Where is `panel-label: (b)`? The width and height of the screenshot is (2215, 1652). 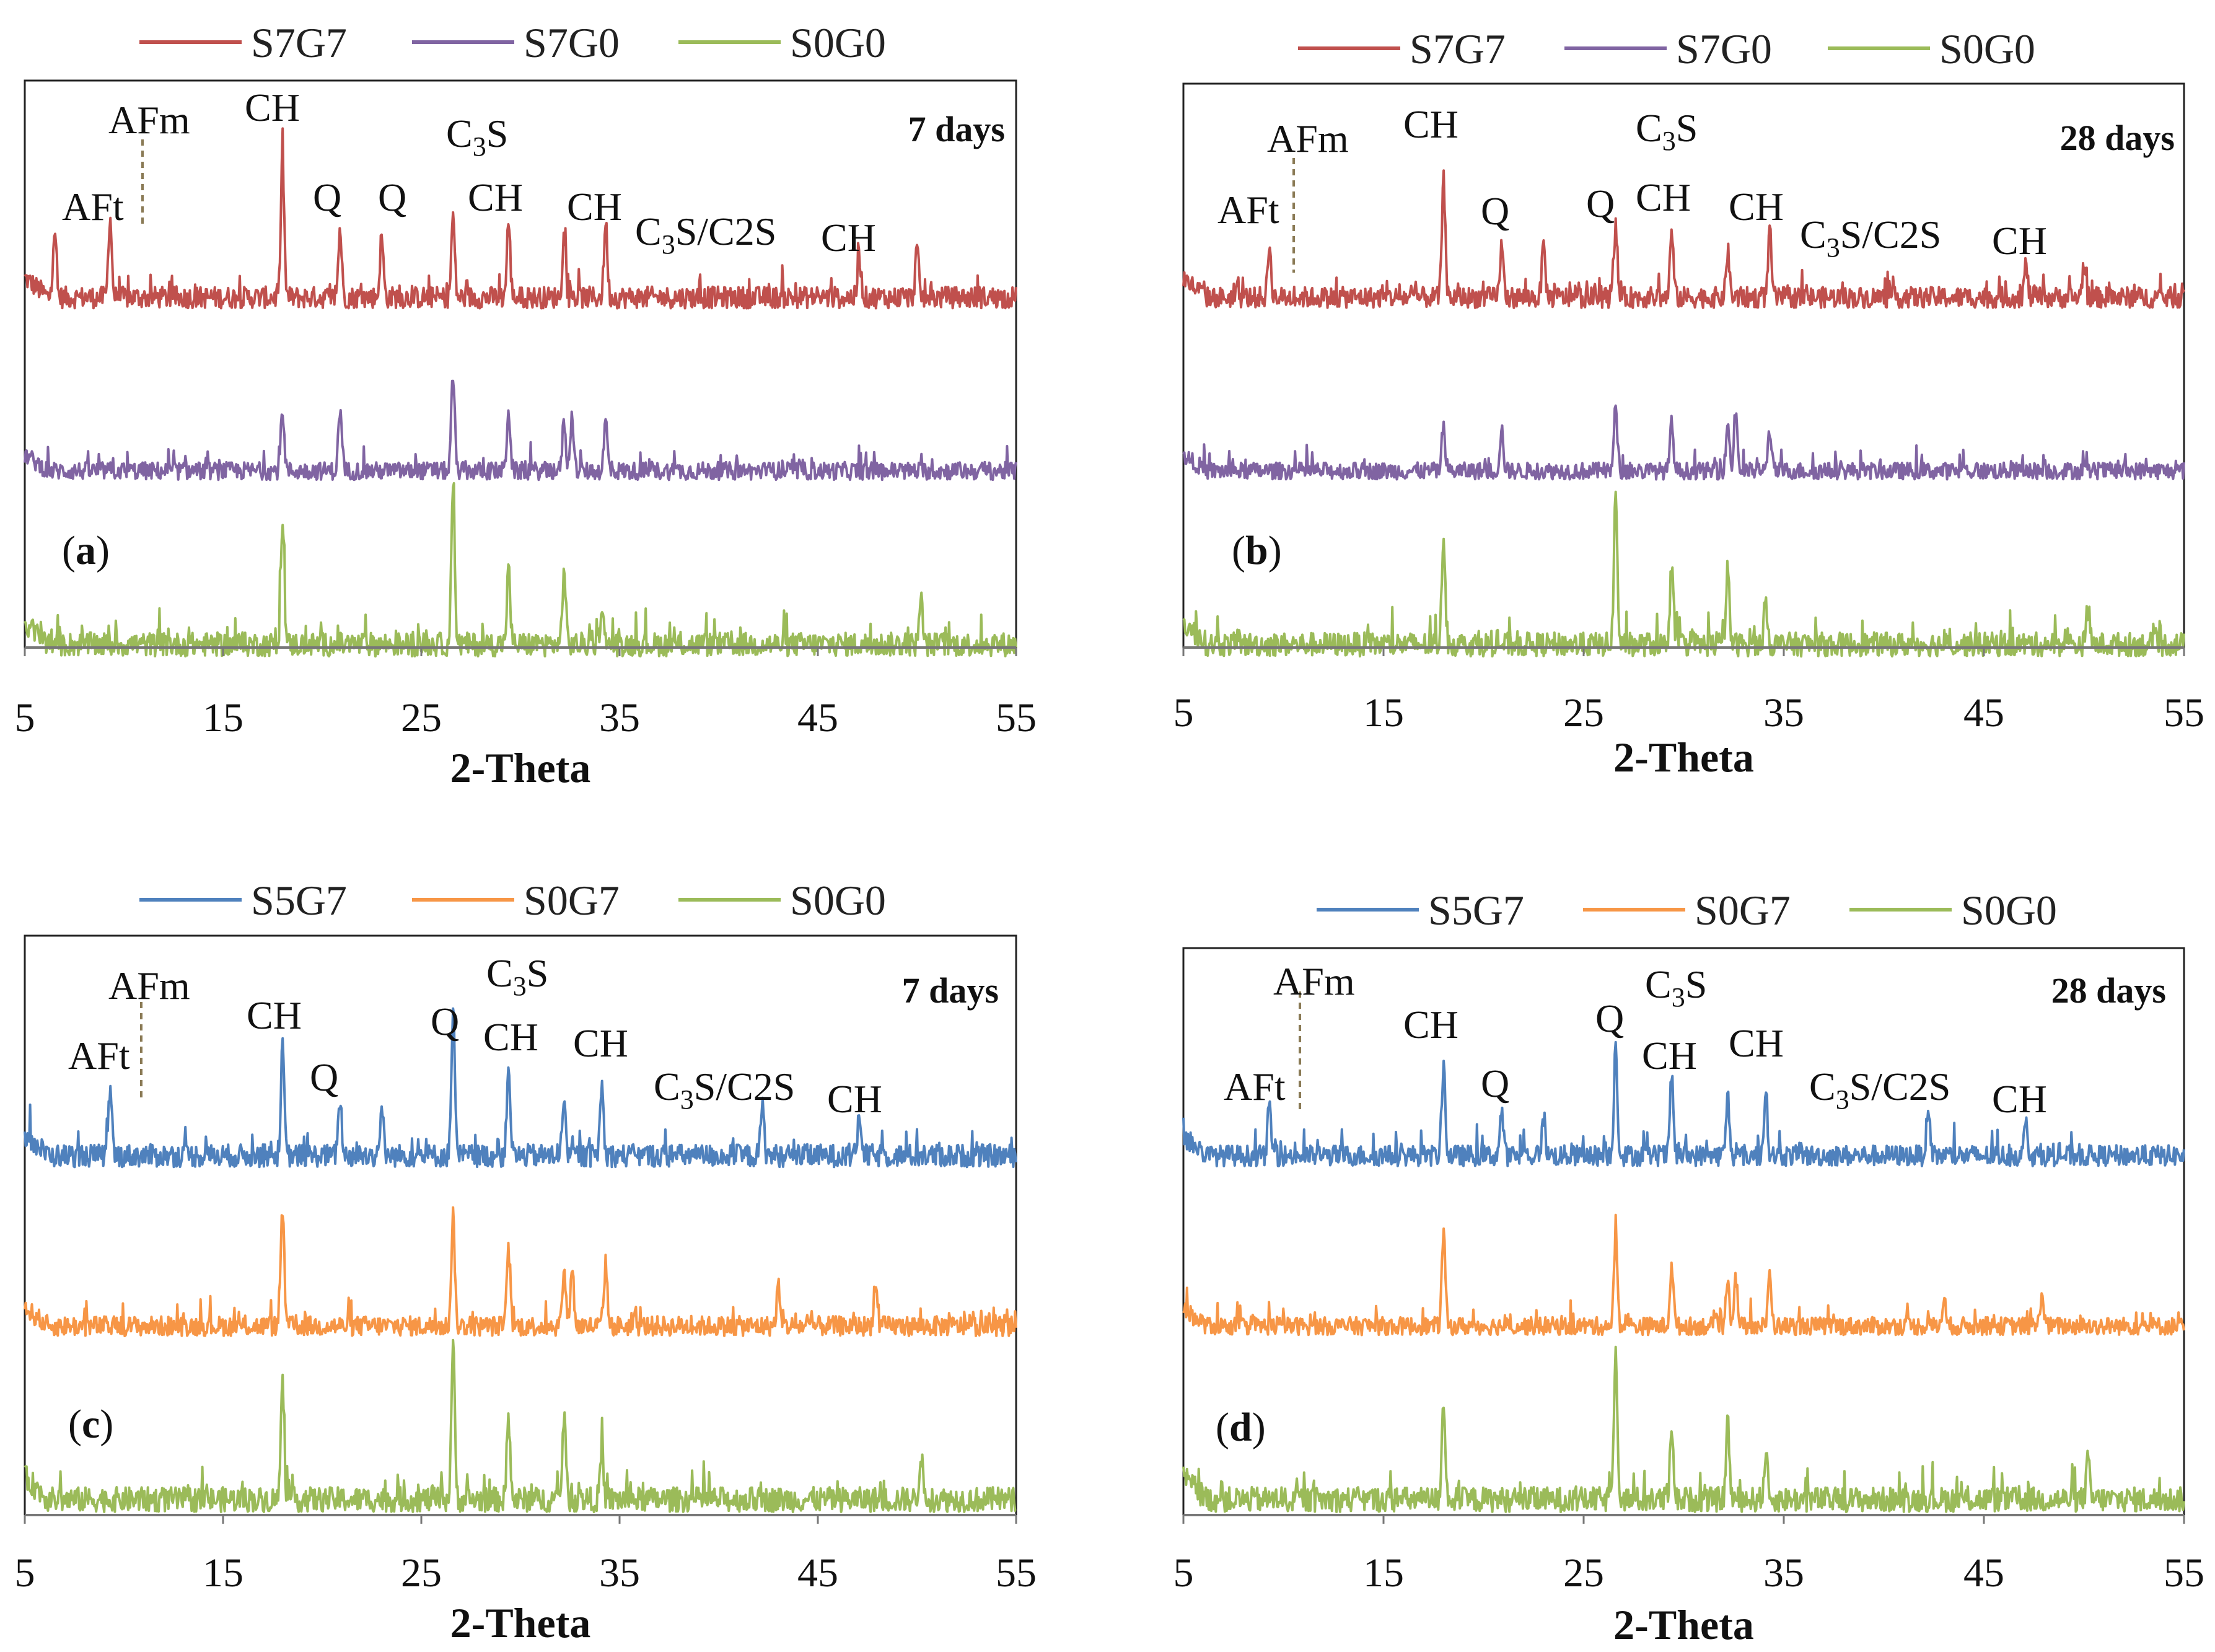 panel-label: (b) is located at coordinates (1257, 550).